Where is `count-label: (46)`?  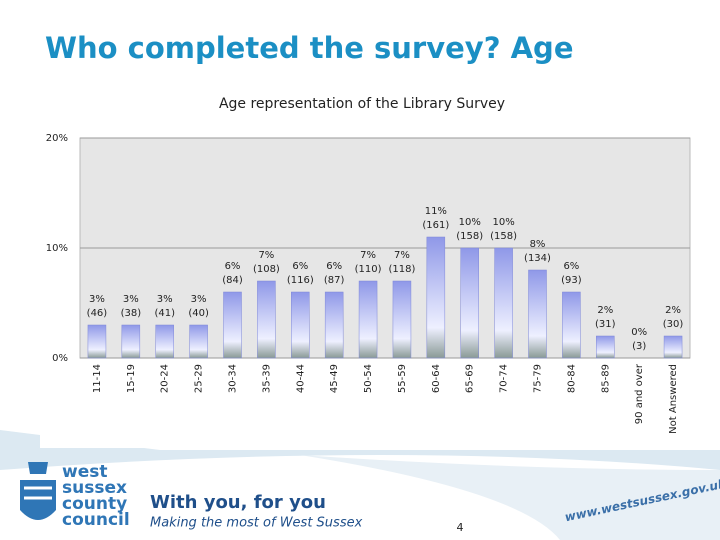 count-label: (46) is located at coordinates (97, 313).